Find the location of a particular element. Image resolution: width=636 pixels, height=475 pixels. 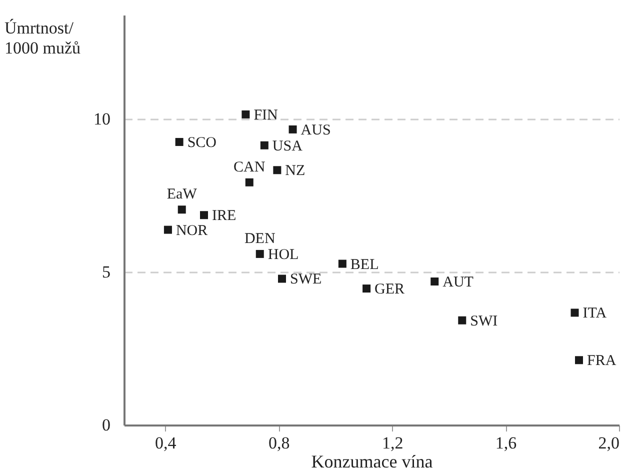

x-axis-title: Konzumace vína is located at coordinates (372, 462).